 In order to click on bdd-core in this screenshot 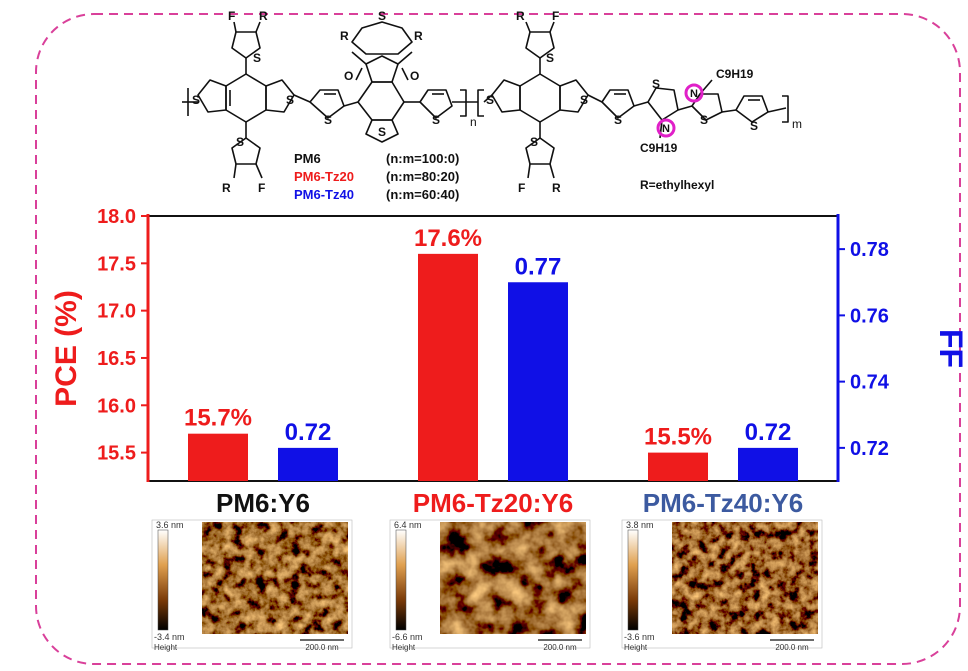, I will do `click(382, 82)`.